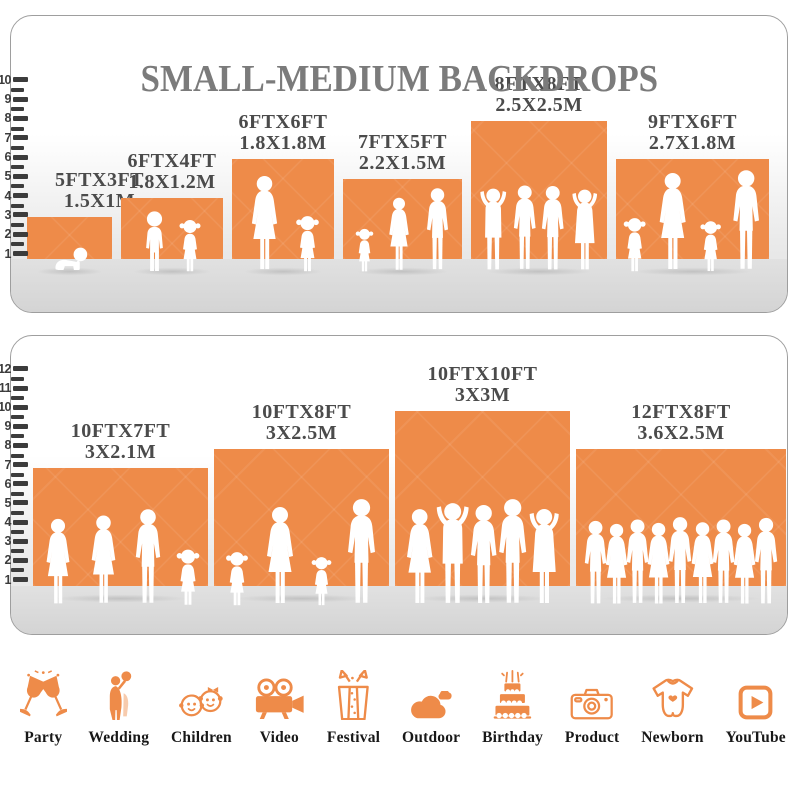  Describe the element at coordinates (402, 163) in the screenshot. I see `size-m-text: 2.2X1.5M` at that location.